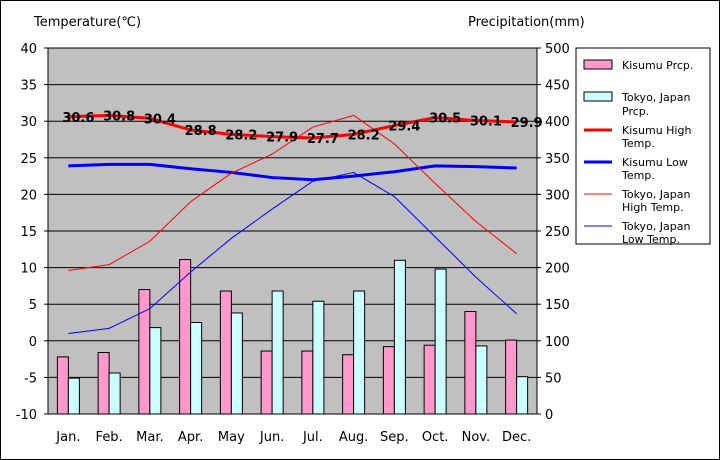 Image resolution: width=720 pixels, height=460 pixels. I want to click on x-tick-label: Aug., so click(354, 437).